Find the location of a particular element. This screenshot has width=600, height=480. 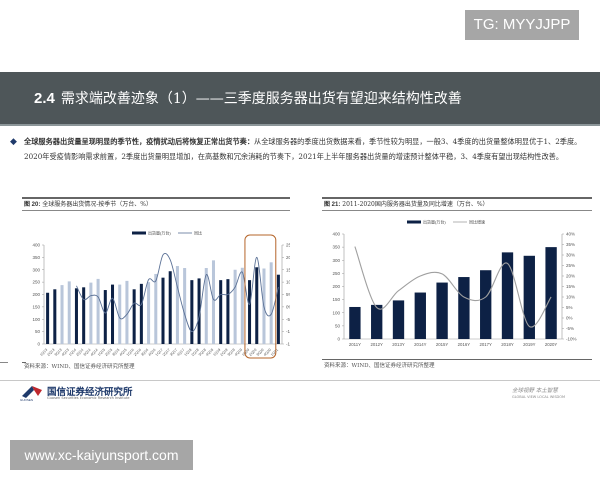

slogan-cn: 全球视野 本土智慧 is located at coordinates (535, 391).